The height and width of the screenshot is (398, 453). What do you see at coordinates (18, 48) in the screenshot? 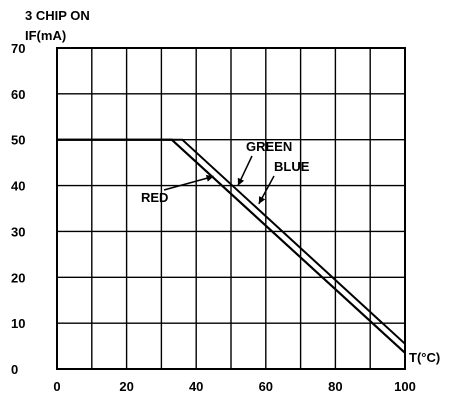
I see `y-tick-label-70: 70` at bounding box center [18, 48].